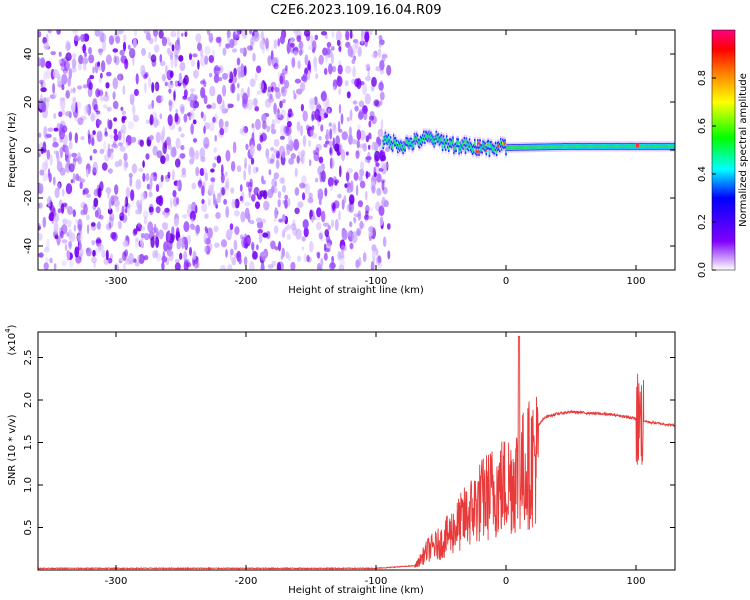 This screenshot has width=750, height=600. What do you see at coordinates (743, 150) in the screenshot?
I see `colorbar-label: Normalized spectral amplitude` at bounding box center [743, 150].